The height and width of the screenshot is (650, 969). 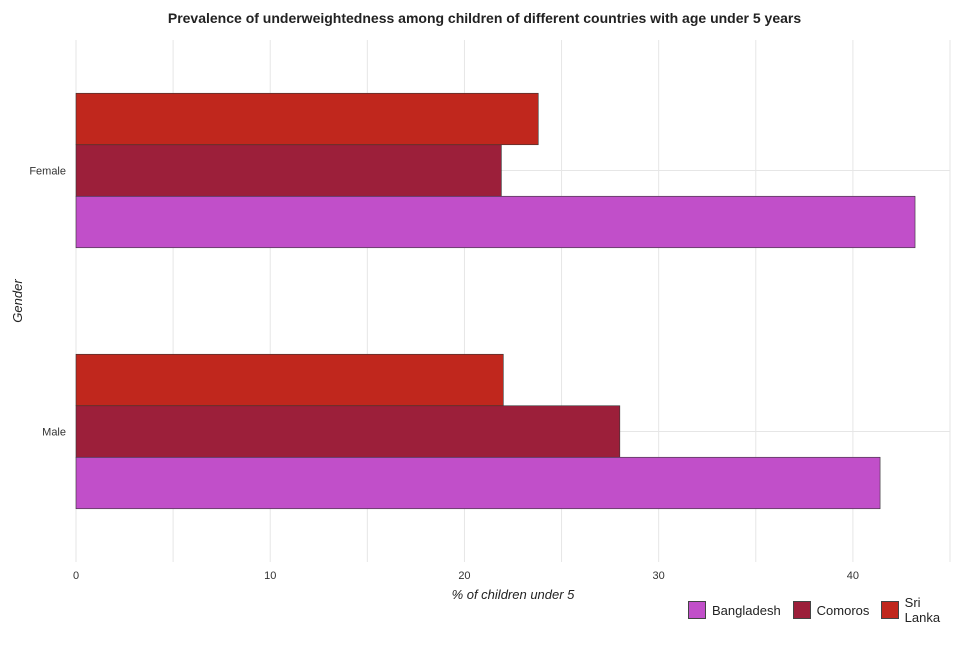 What do you see at coordinates (495, 222) in the screenshot?
I see `bar-bangladesh-female` at bounding box center [495, 222].